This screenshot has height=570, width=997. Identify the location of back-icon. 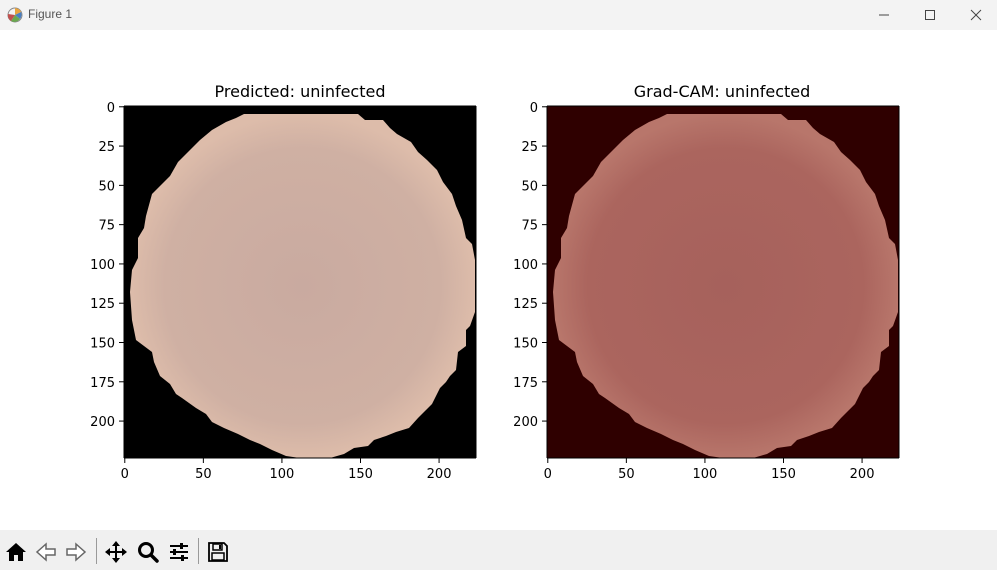
(45, 552).